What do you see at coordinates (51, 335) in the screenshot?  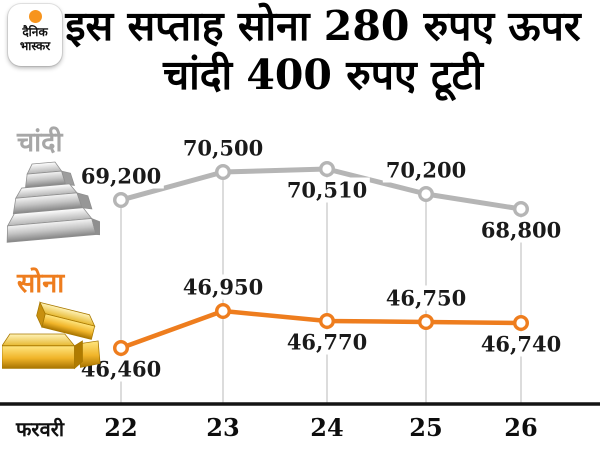 I see `gold-bars-icon` at bounding box center [51, 335].